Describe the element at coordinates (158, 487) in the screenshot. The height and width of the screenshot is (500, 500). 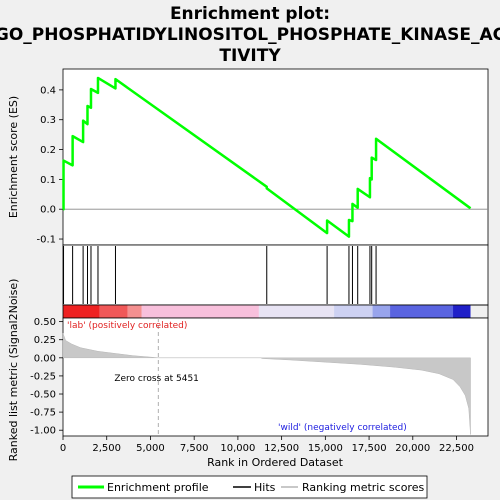
I see `legend-enrichment-profile: Enrichment profile` at that location.